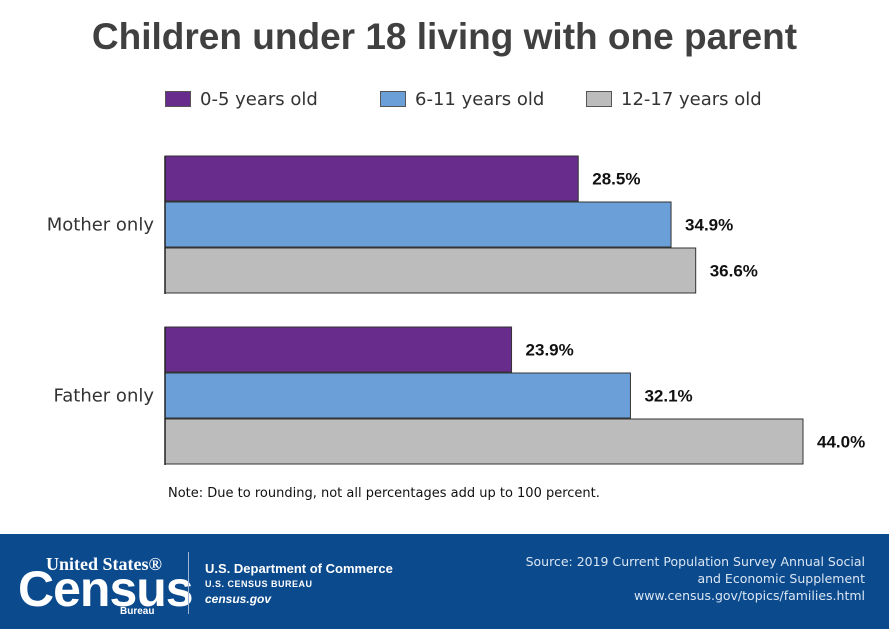 This screenshot has width=889, height=629. Describe the element at coordinates (484, 441) in the screenshot. I see `bar-father-only-12-17-years-old` at that location.